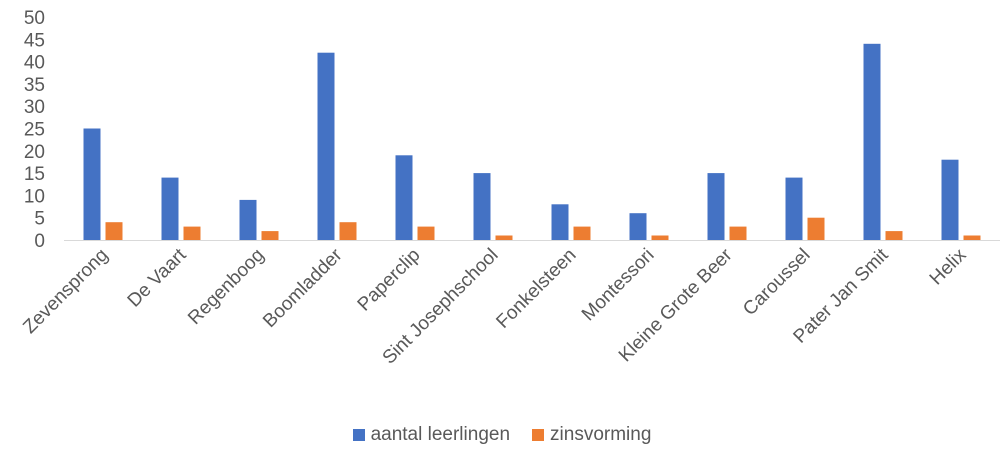  Describe the element at coordinates (536, 289) in the screenshot. I see `x-category-label: Fonkelsteen` at that location.